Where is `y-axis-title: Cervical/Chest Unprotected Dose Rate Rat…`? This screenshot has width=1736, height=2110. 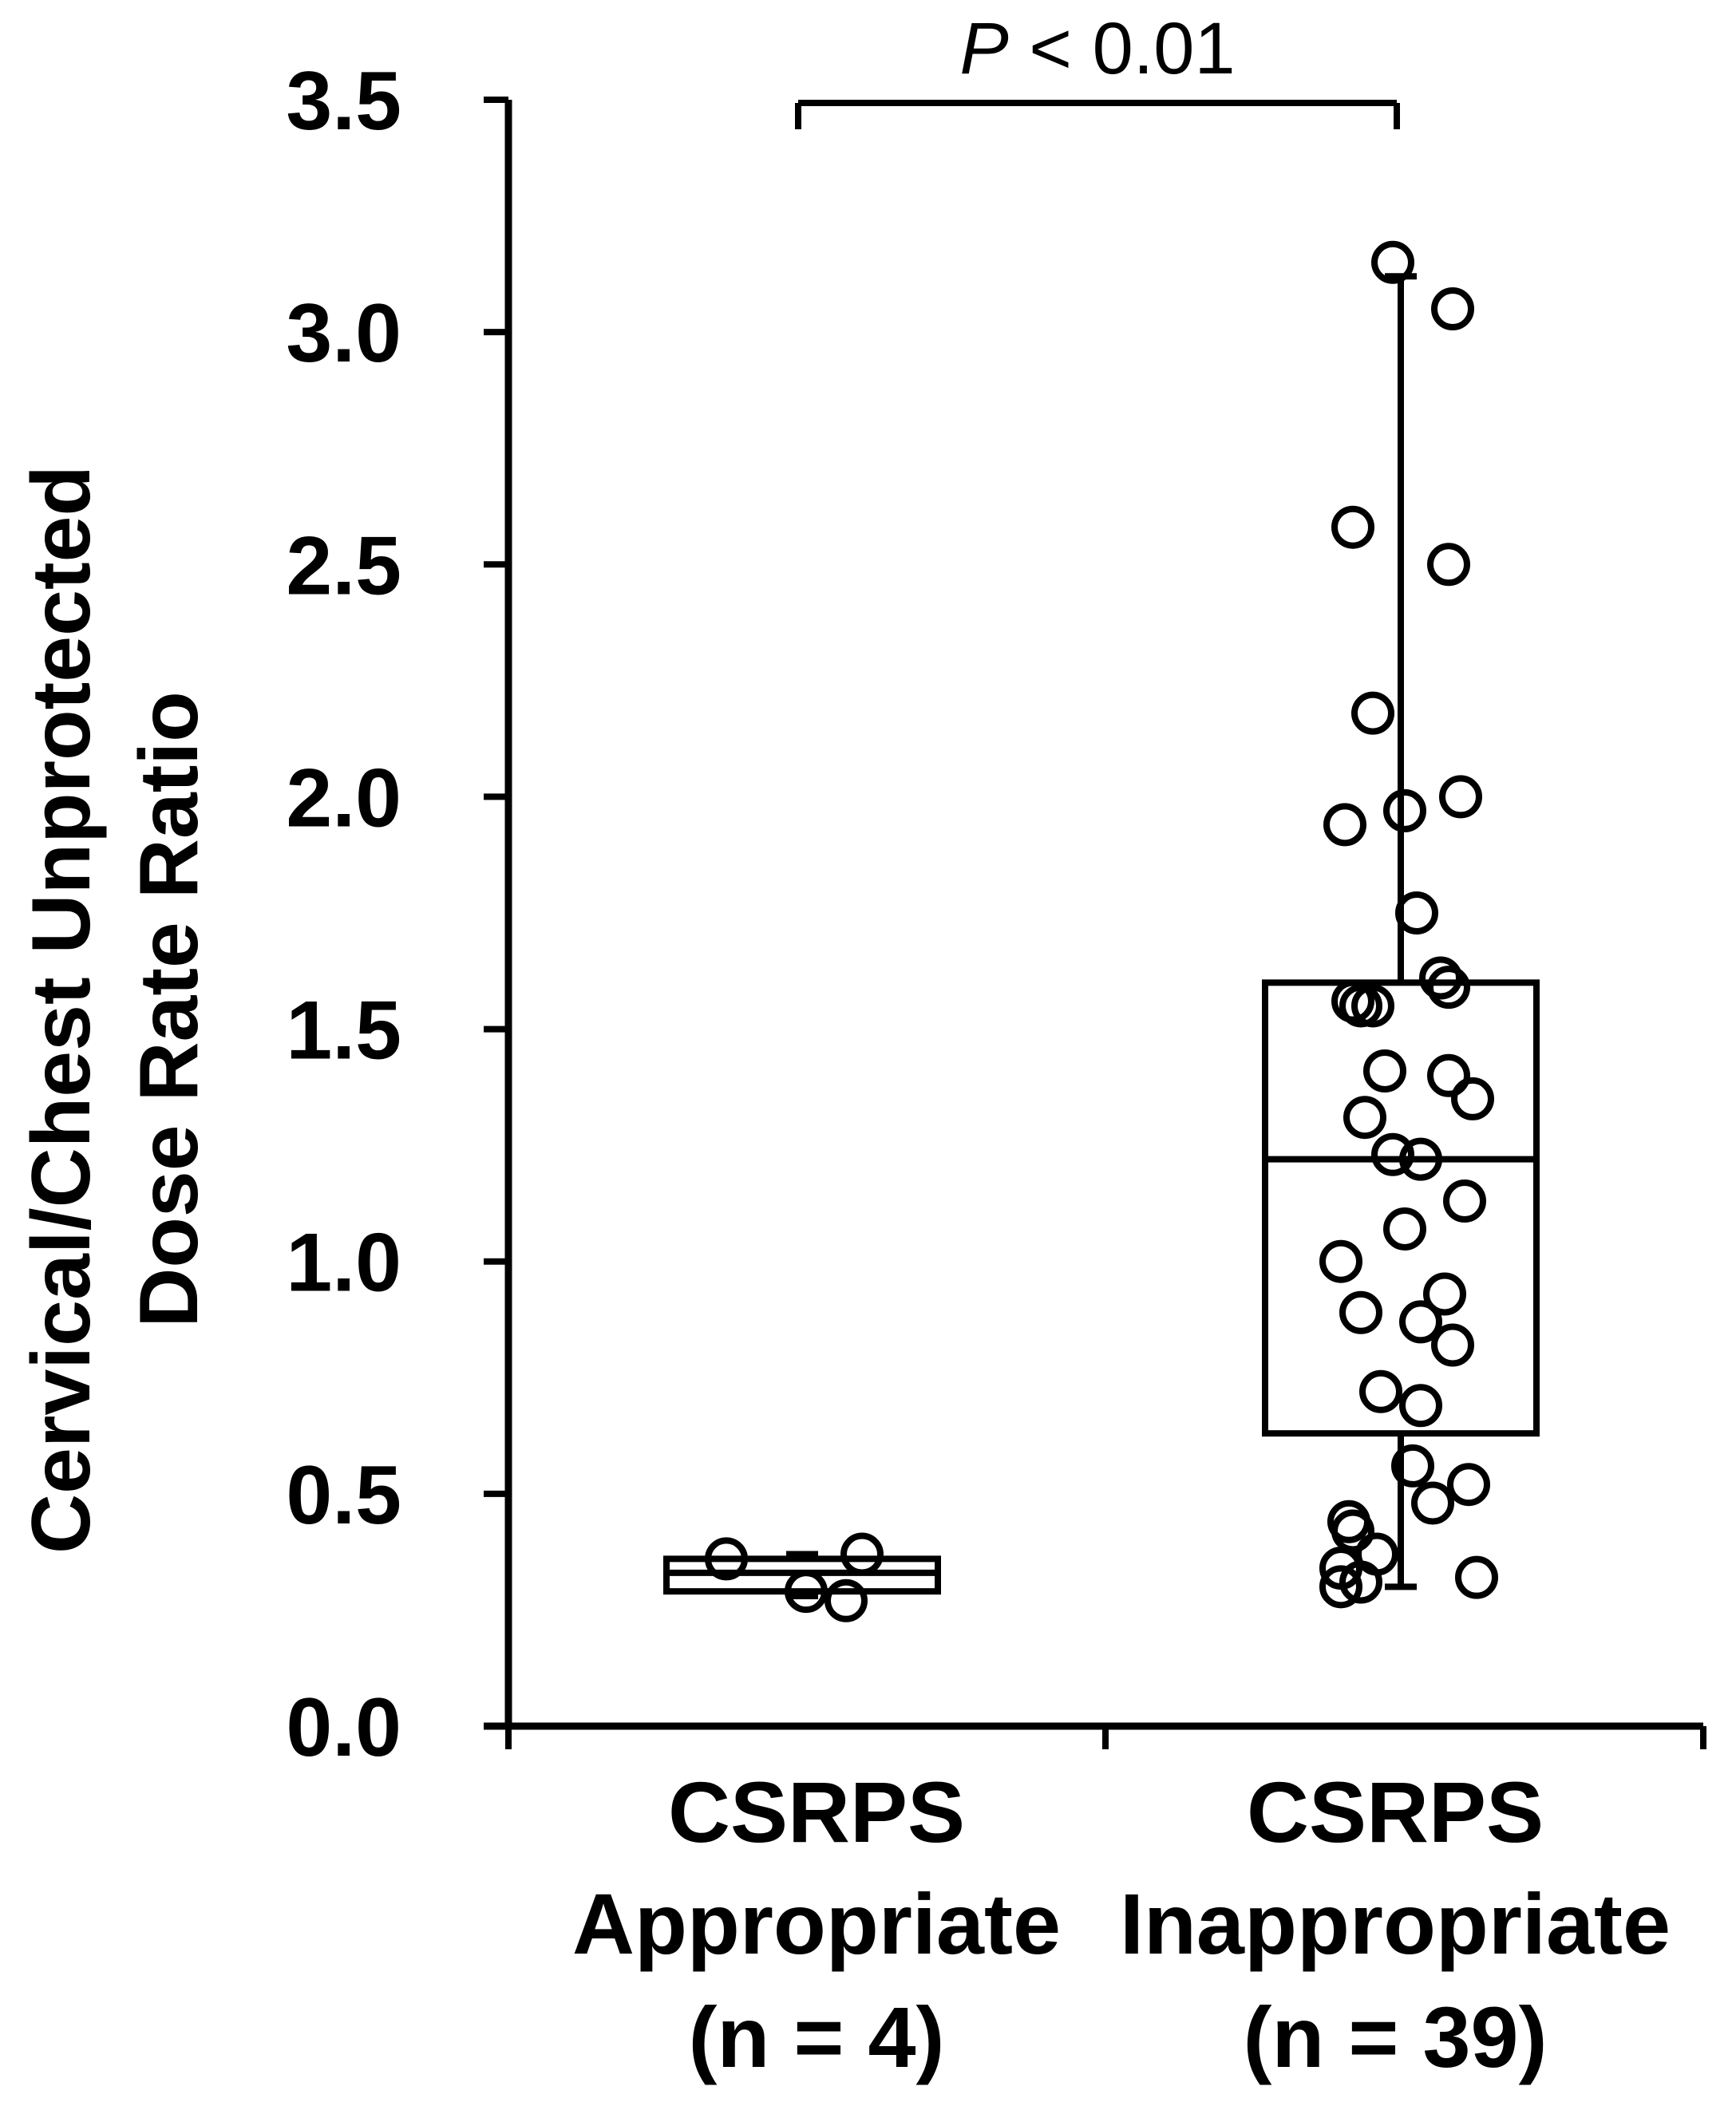
y-axis-title: Cervical/Chest Unprotected Dose Rate Rat… is located at coordinates (115, 1009).